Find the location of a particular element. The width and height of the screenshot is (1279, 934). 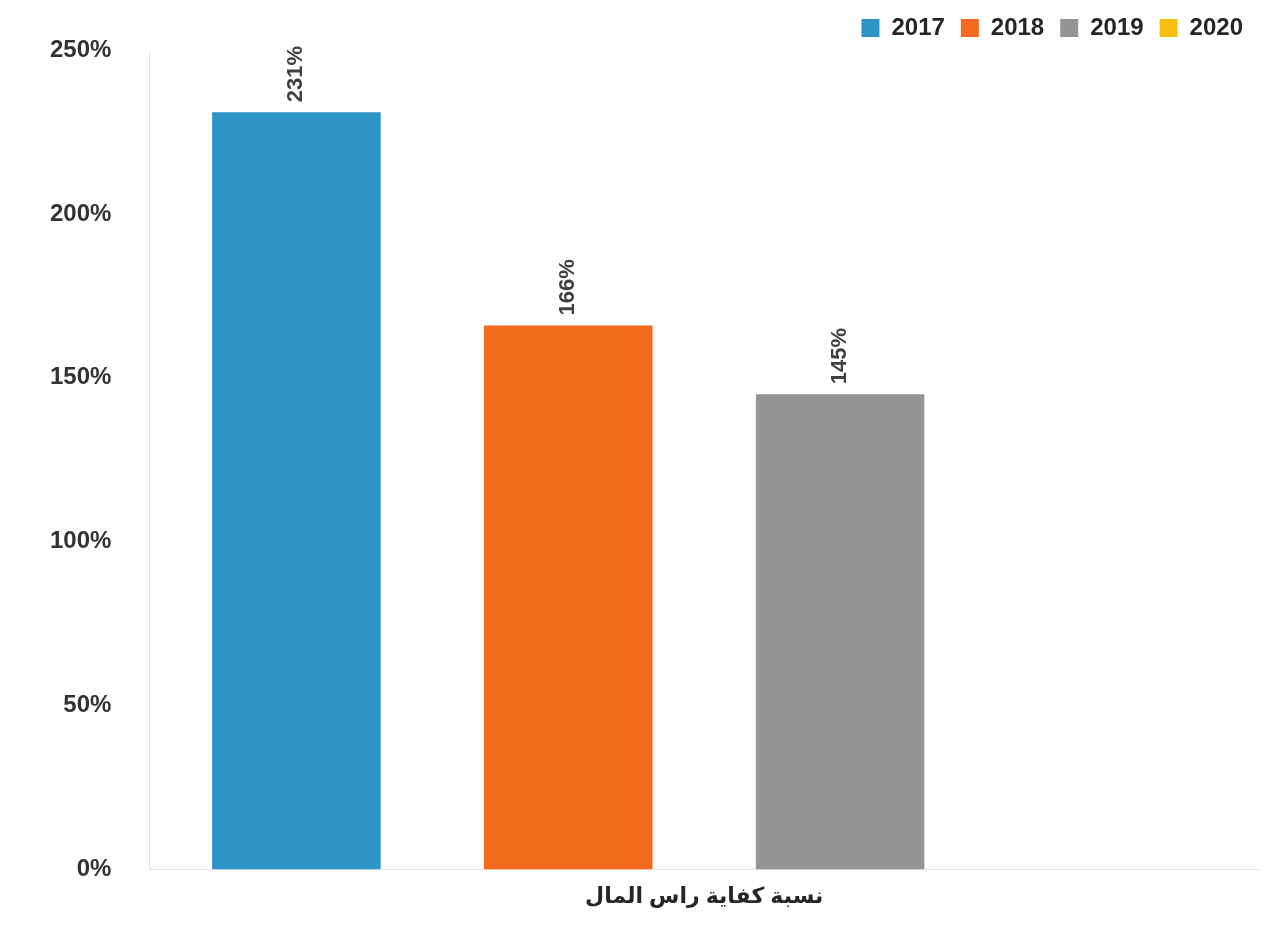

data-label: 145% is located at coordinates (839, 356).